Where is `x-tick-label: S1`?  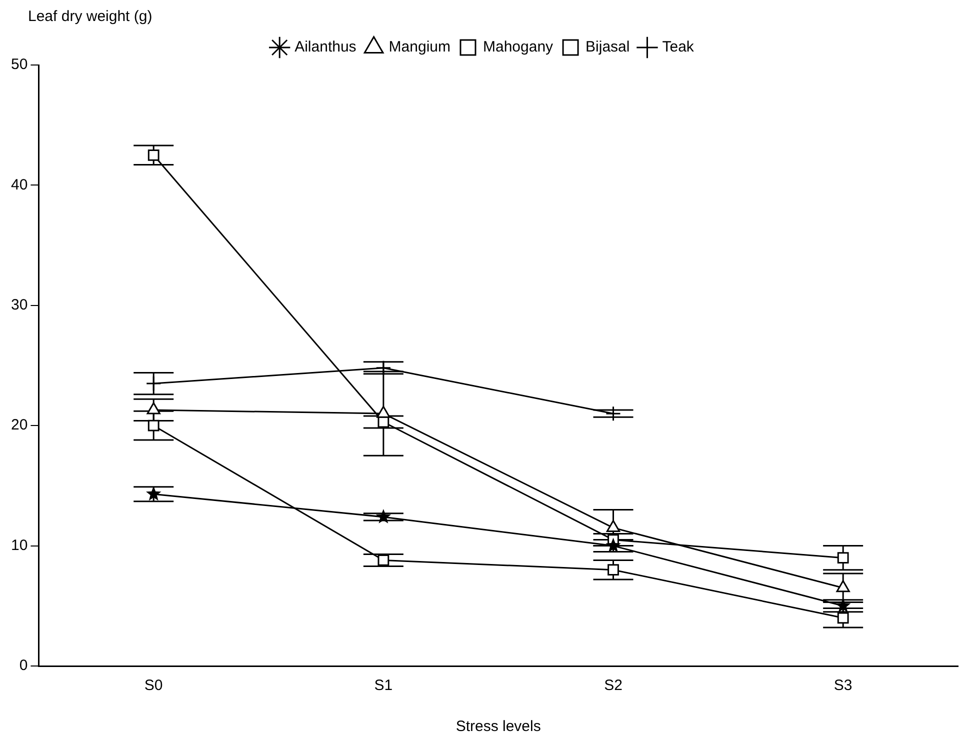 x-tick-label: S1 is located at coordinates (383, 685).